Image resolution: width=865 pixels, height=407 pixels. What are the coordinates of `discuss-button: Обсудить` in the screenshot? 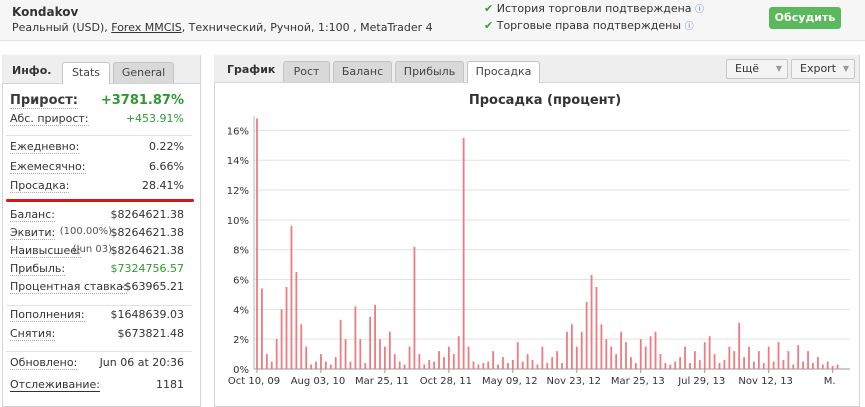 It's located at (805, 18).